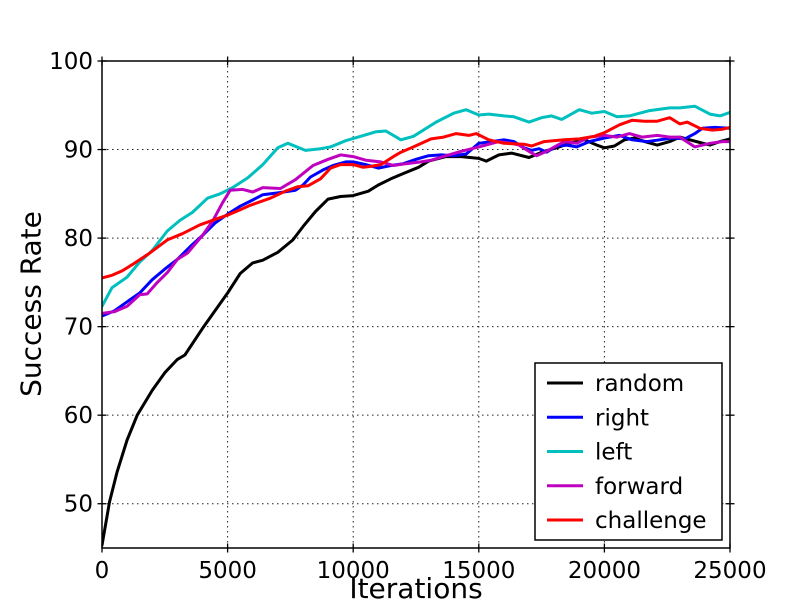 Image resolution: width=812 pixels, height=612 pixels. Describe the element at coordinates (353, 571) in the screenshot. I see `x-tick-label-10000: 10000` at that location.